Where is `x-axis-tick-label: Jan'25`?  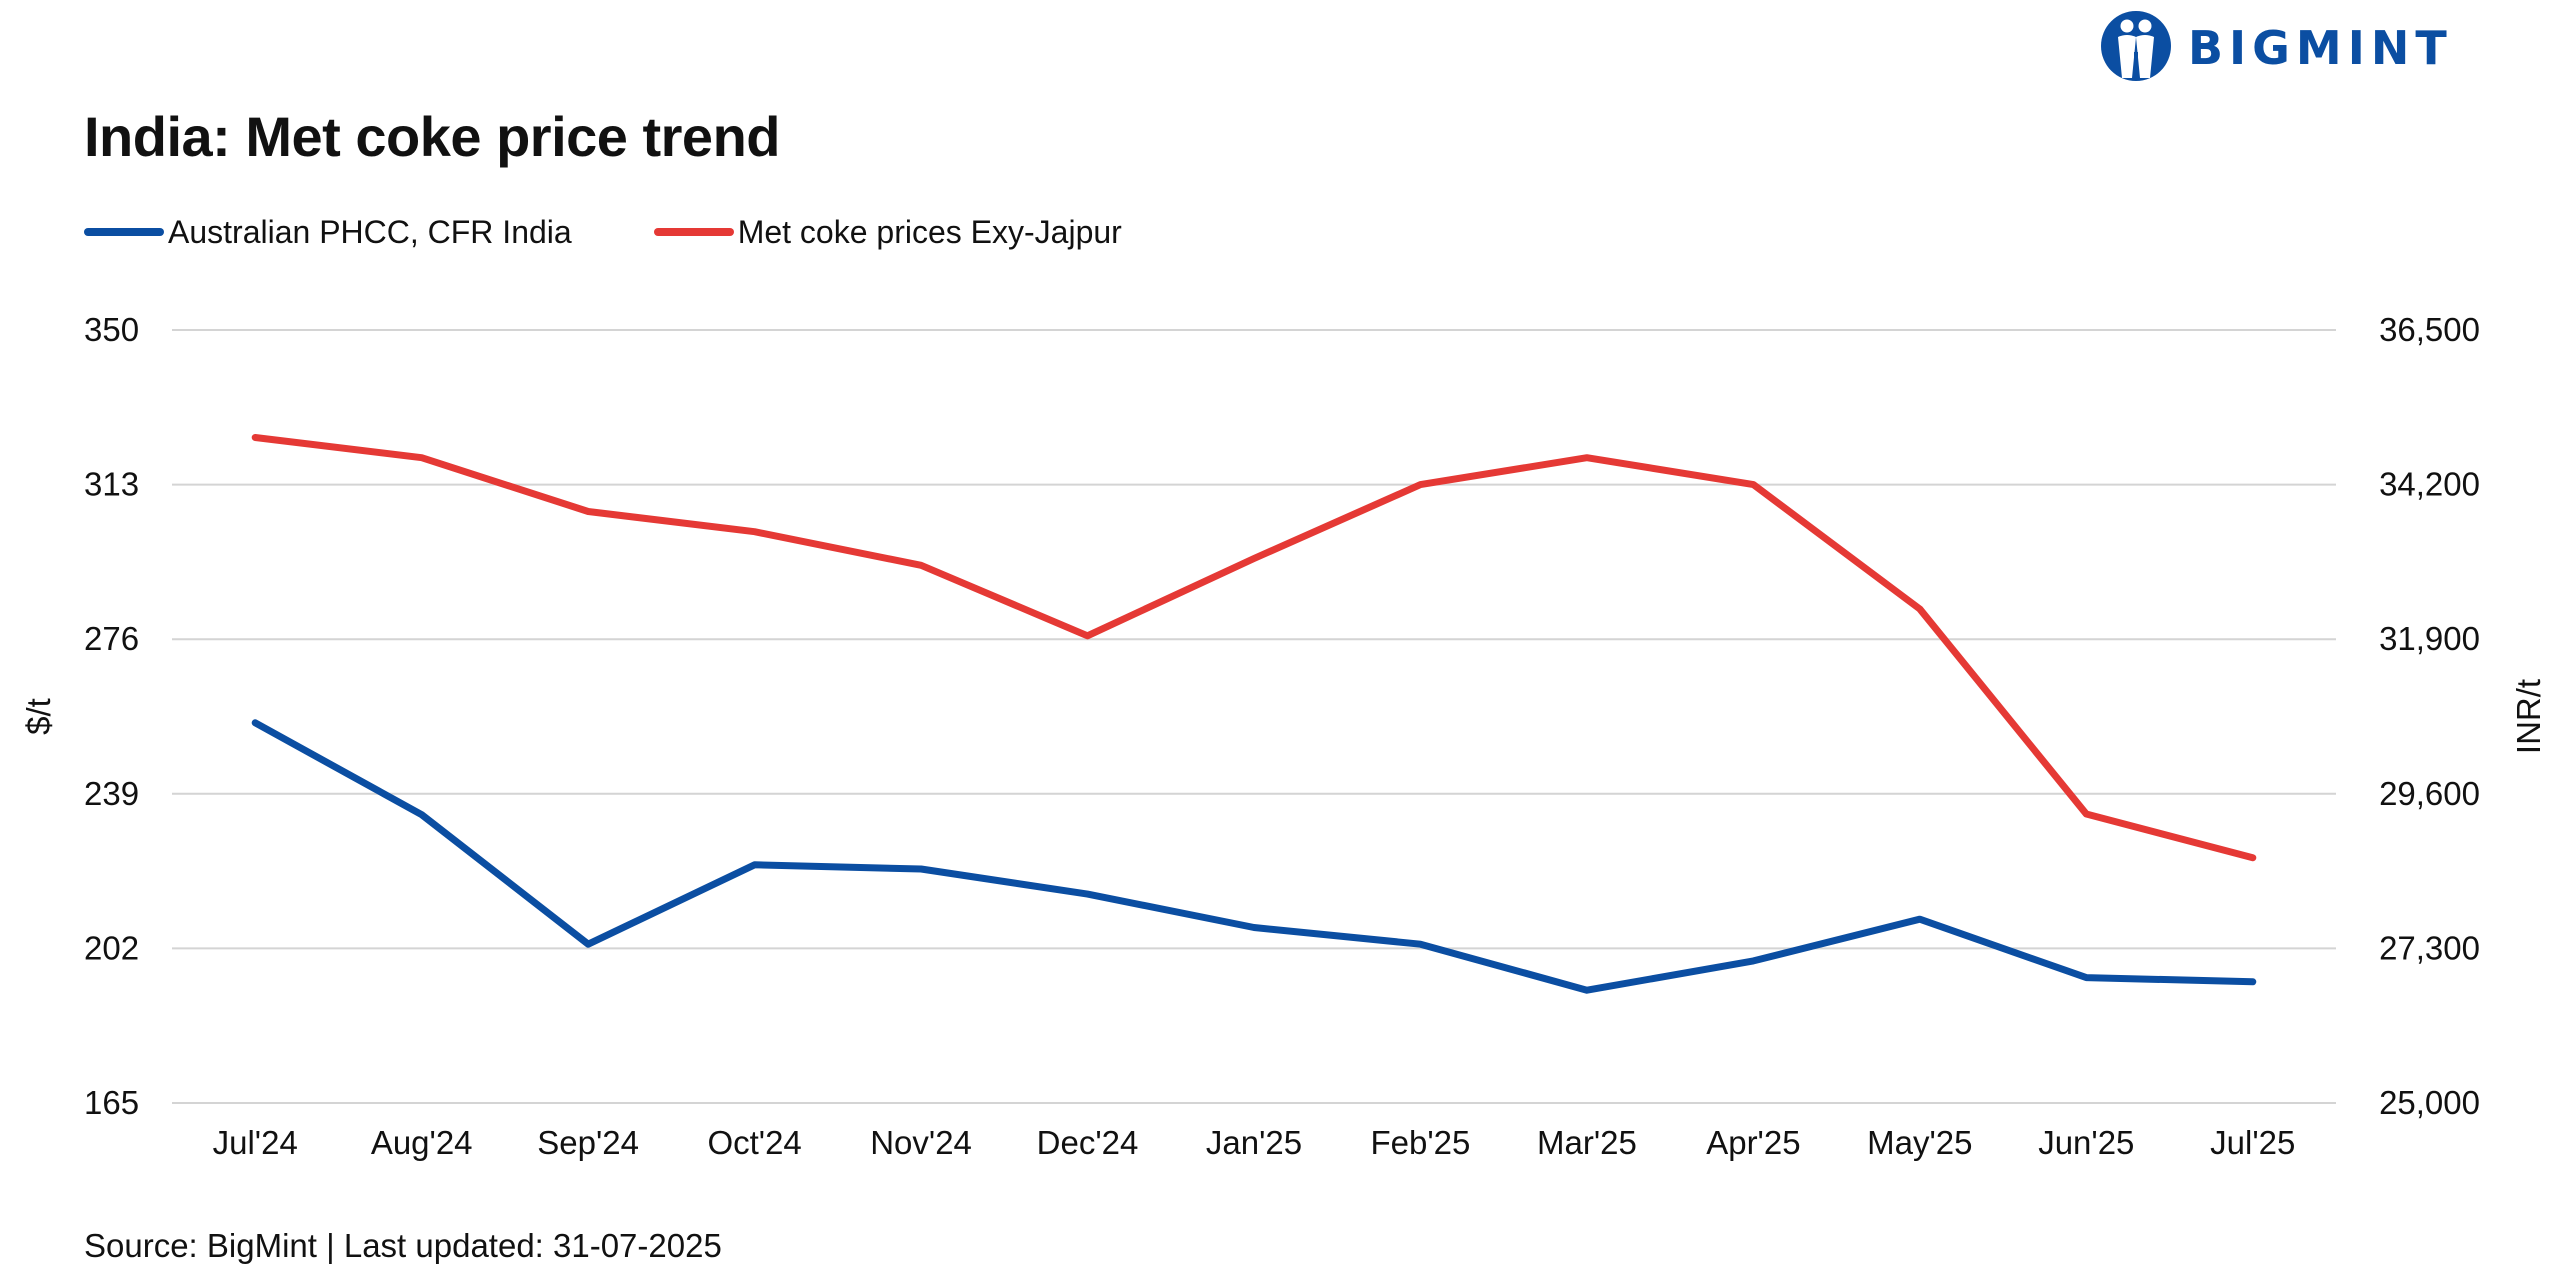
x-axis-tick-label: Jan'25 is located at coordinates (1254, 1142).